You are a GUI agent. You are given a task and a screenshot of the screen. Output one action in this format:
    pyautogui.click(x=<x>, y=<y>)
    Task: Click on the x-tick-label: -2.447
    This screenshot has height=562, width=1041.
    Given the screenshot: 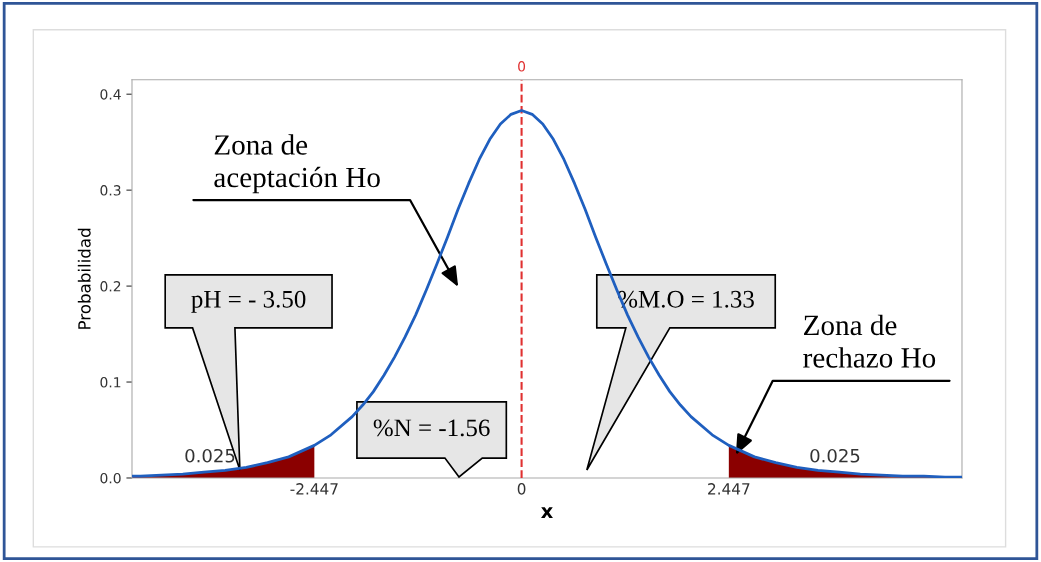 What is the action you would take?
    pyautogui.click(x=314, y=489)
    